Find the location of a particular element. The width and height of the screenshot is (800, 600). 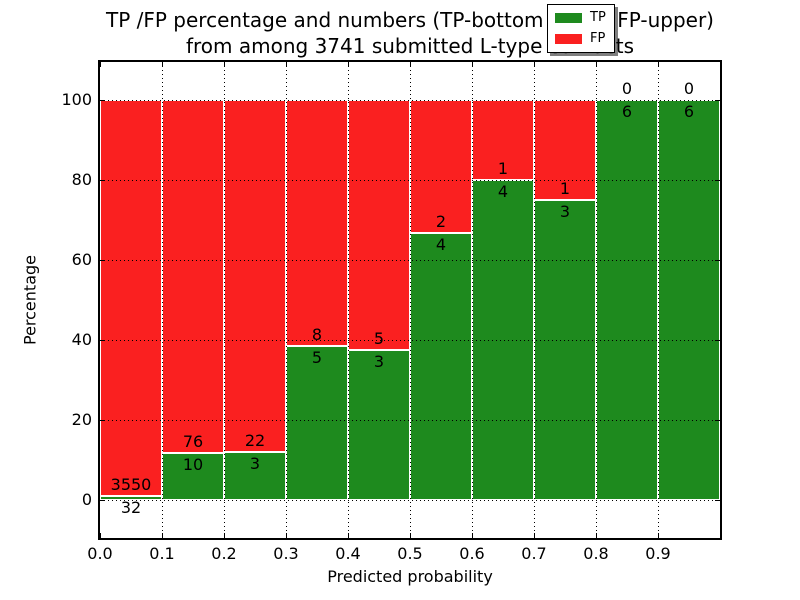

tp-count-label: 10 is located at coordinates (193, 465).